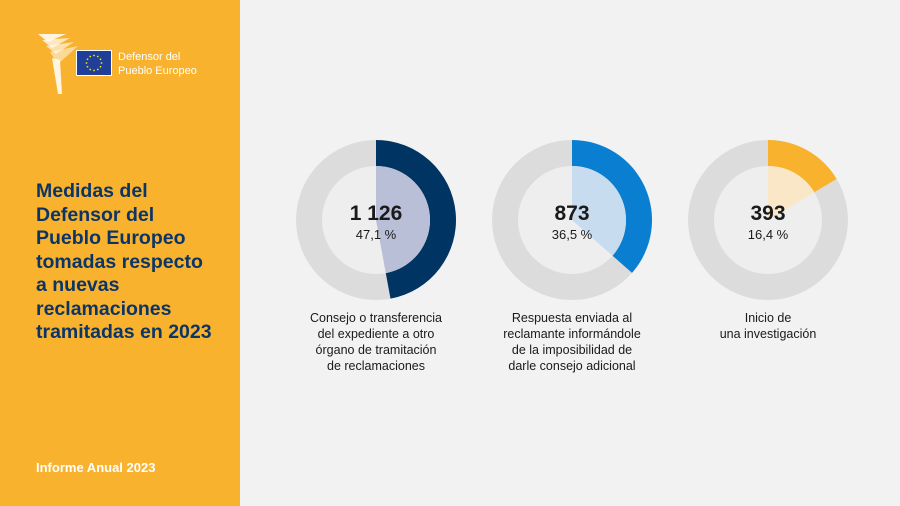 This screenshot has height=506, width=900. I want to click on caption-line: de reclamaciones, so click(376, 366).